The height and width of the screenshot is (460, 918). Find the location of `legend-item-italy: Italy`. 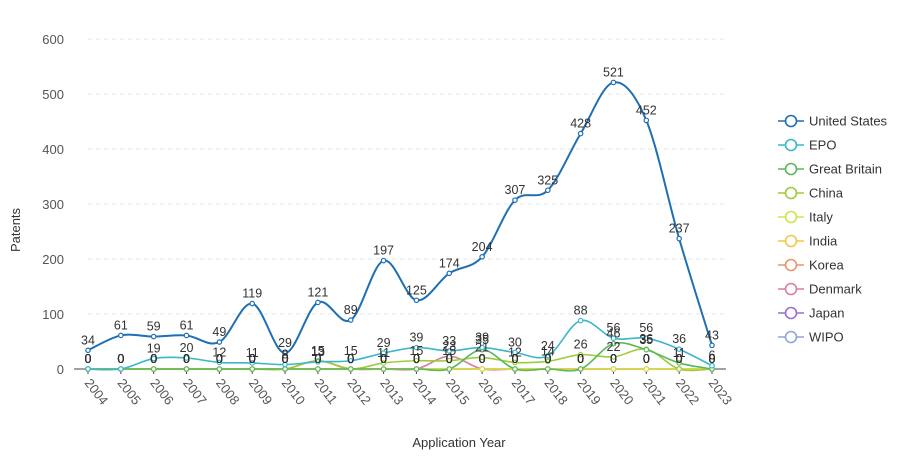

legend-item-italy: Italy is located at coordinates (805, 217).